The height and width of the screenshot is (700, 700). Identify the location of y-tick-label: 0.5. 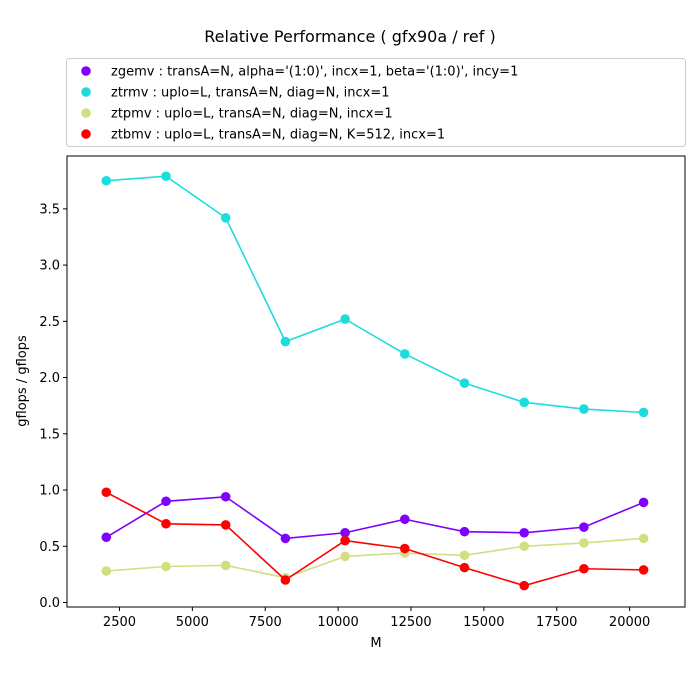
(49, 547).